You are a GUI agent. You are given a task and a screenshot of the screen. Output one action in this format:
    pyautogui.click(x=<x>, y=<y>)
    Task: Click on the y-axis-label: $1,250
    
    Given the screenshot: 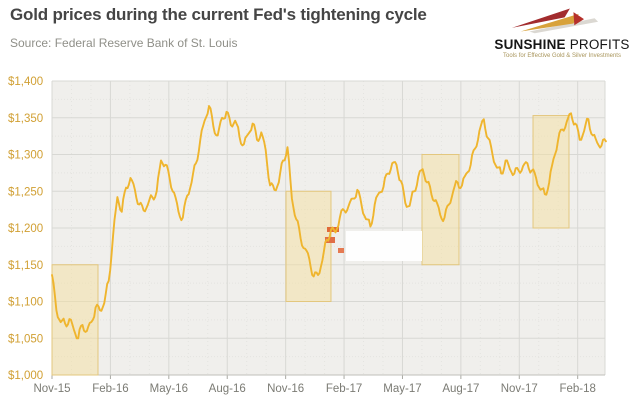 What is the action you would take?
    pyautogui.click(x=25, y=192)
    